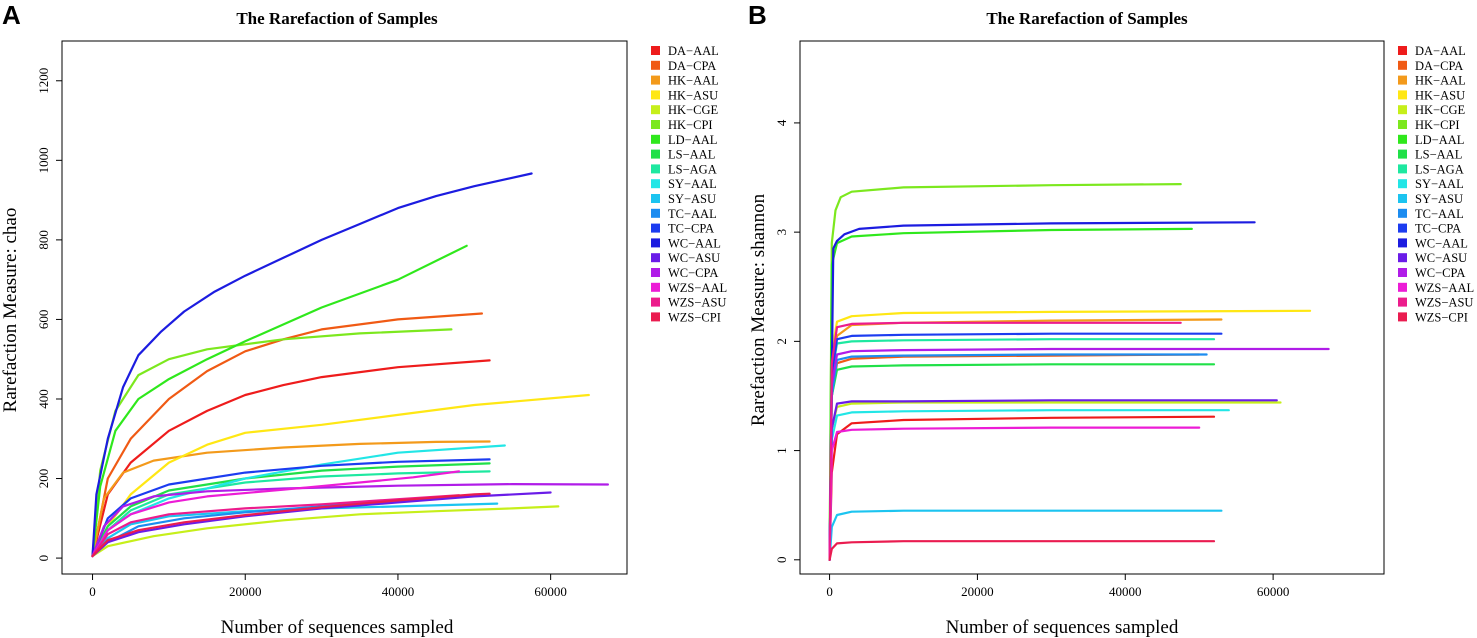 The width and height of the screenshot is (1477, 638). Describe the element at coordinates (328, 586) in the screenshot. I see `panel-a-x-axis: 0 20000 40000 60000` at that location.